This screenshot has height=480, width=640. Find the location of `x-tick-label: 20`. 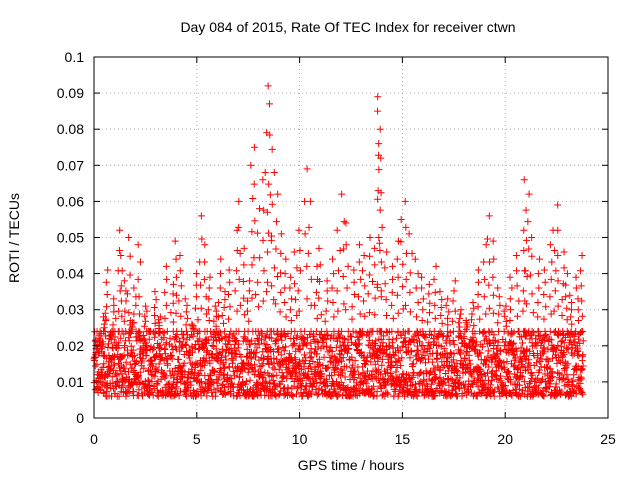

x-tick-label: 20 is located at coordinates (505, 439).